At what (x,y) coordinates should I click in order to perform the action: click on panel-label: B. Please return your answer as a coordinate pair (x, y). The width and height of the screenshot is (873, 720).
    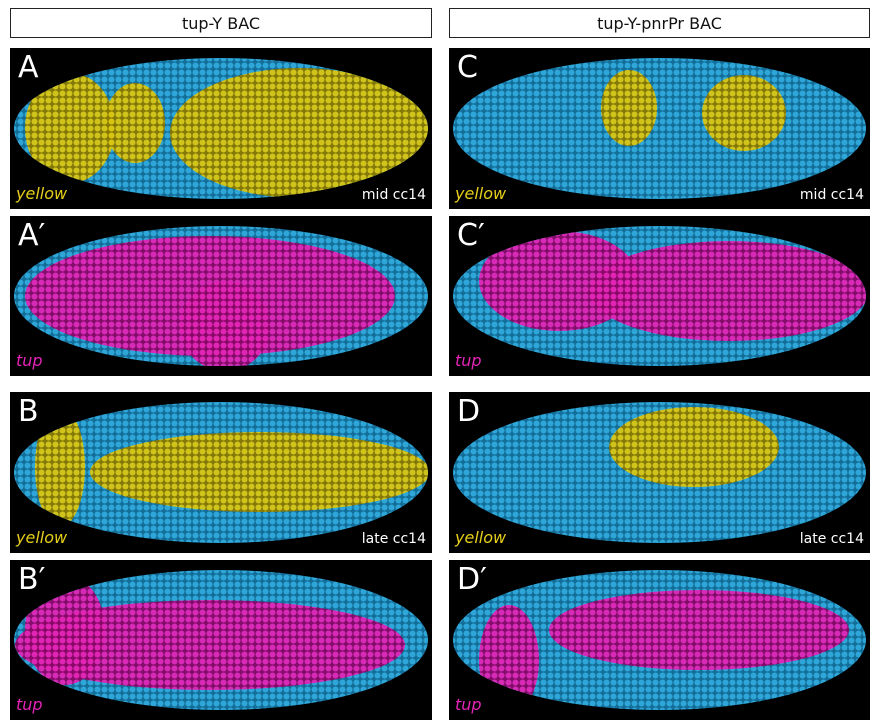
    Looking at the image, I should click on (28, 411).